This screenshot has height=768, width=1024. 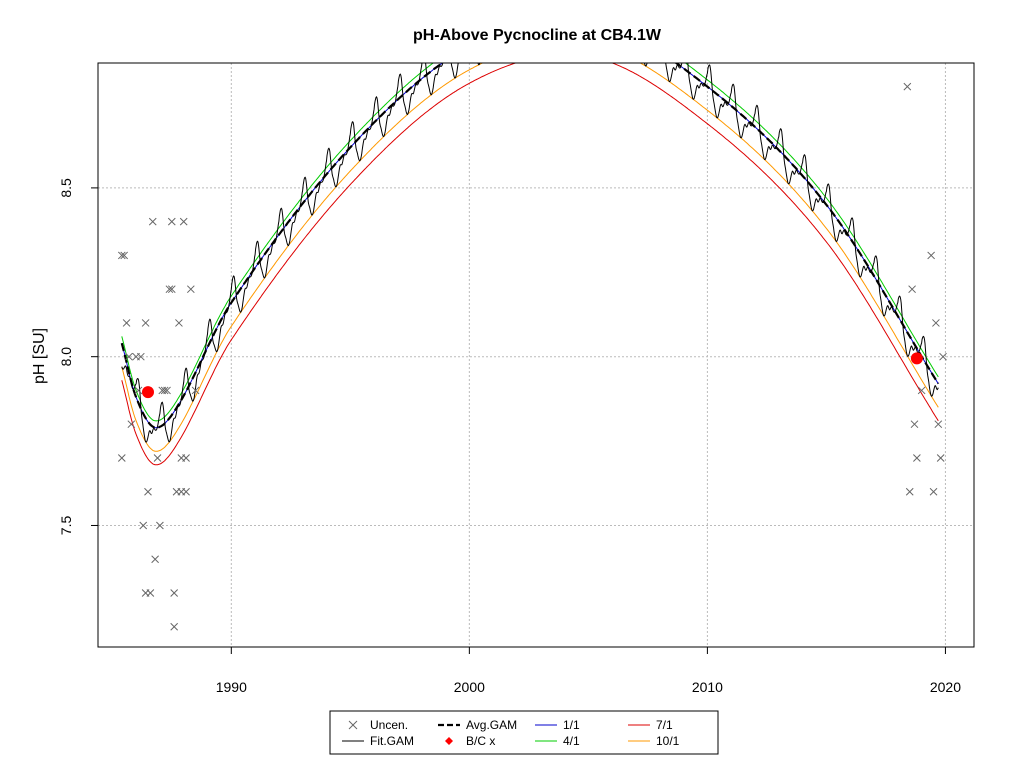 I want to click on legend-entry: Avg.GAM, so click(x=477, y=725).